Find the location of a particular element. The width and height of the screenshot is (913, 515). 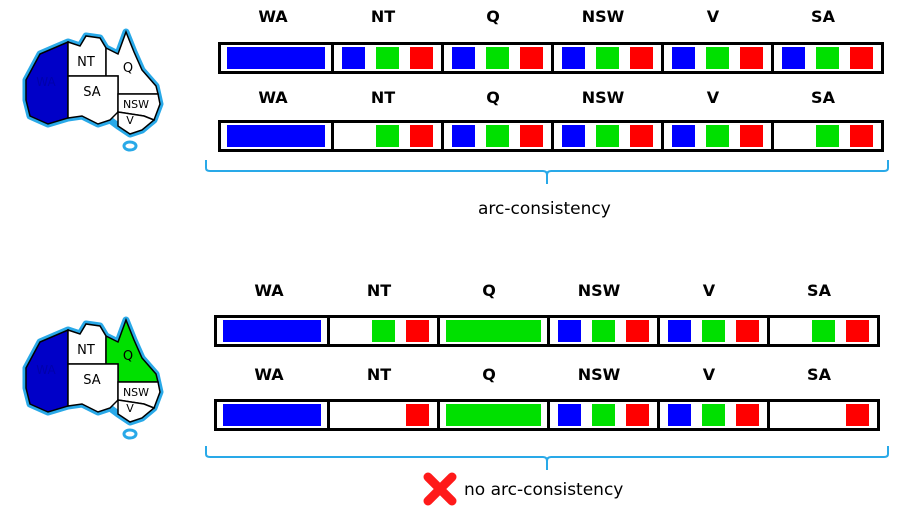

map-label-nt: NT is located at coordinates (86, 350).